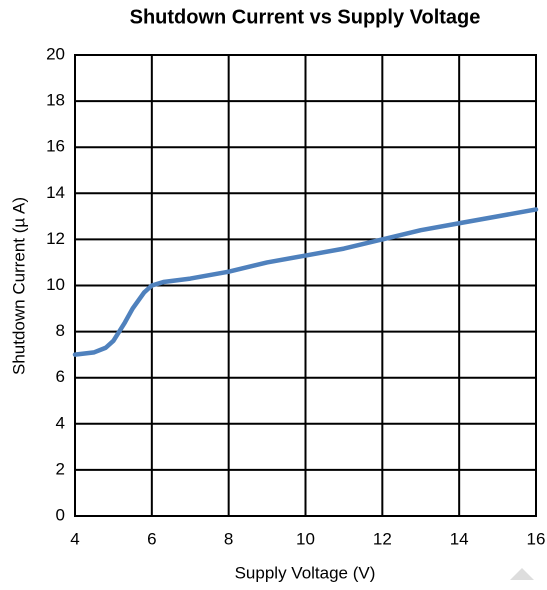  I want to click on x-tick-label: 12, so click(382, 538).